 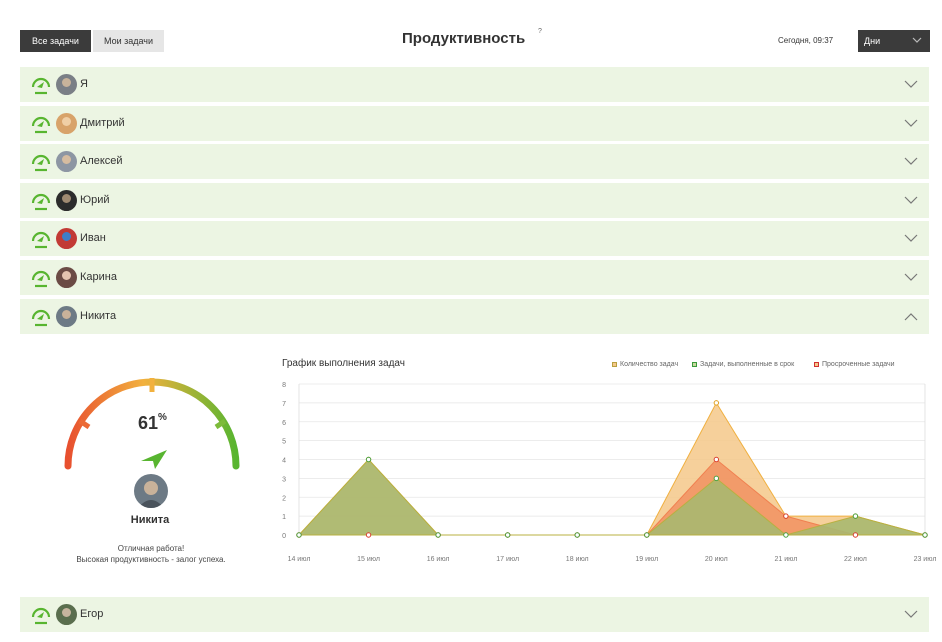 What do you see at coordinates (806, 40) in the screenshot?
I see `current-datetime: Сегодня, 09:37` at bounding box center [806, 40].